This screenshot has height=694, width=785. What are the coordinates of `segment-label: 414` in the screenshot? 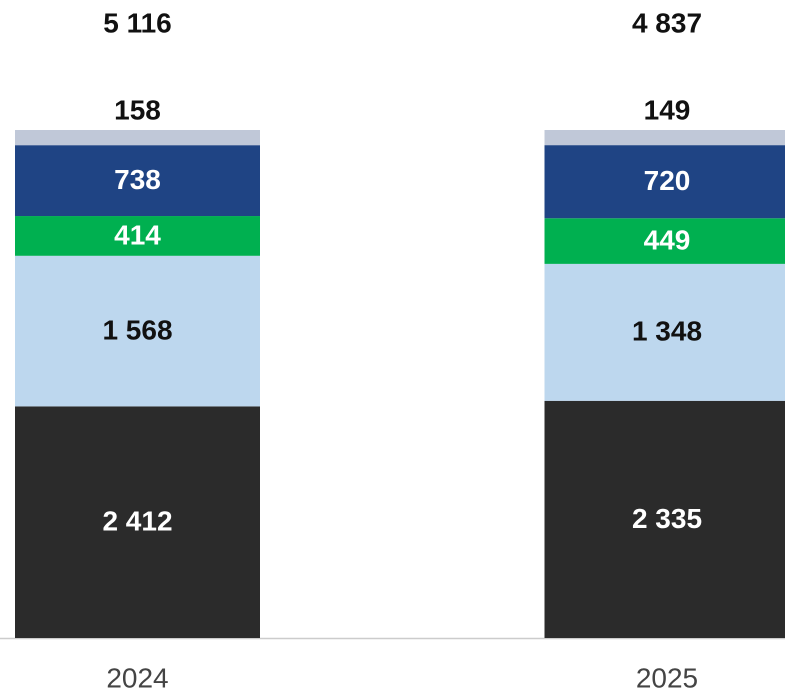 It's located at (137, 234).